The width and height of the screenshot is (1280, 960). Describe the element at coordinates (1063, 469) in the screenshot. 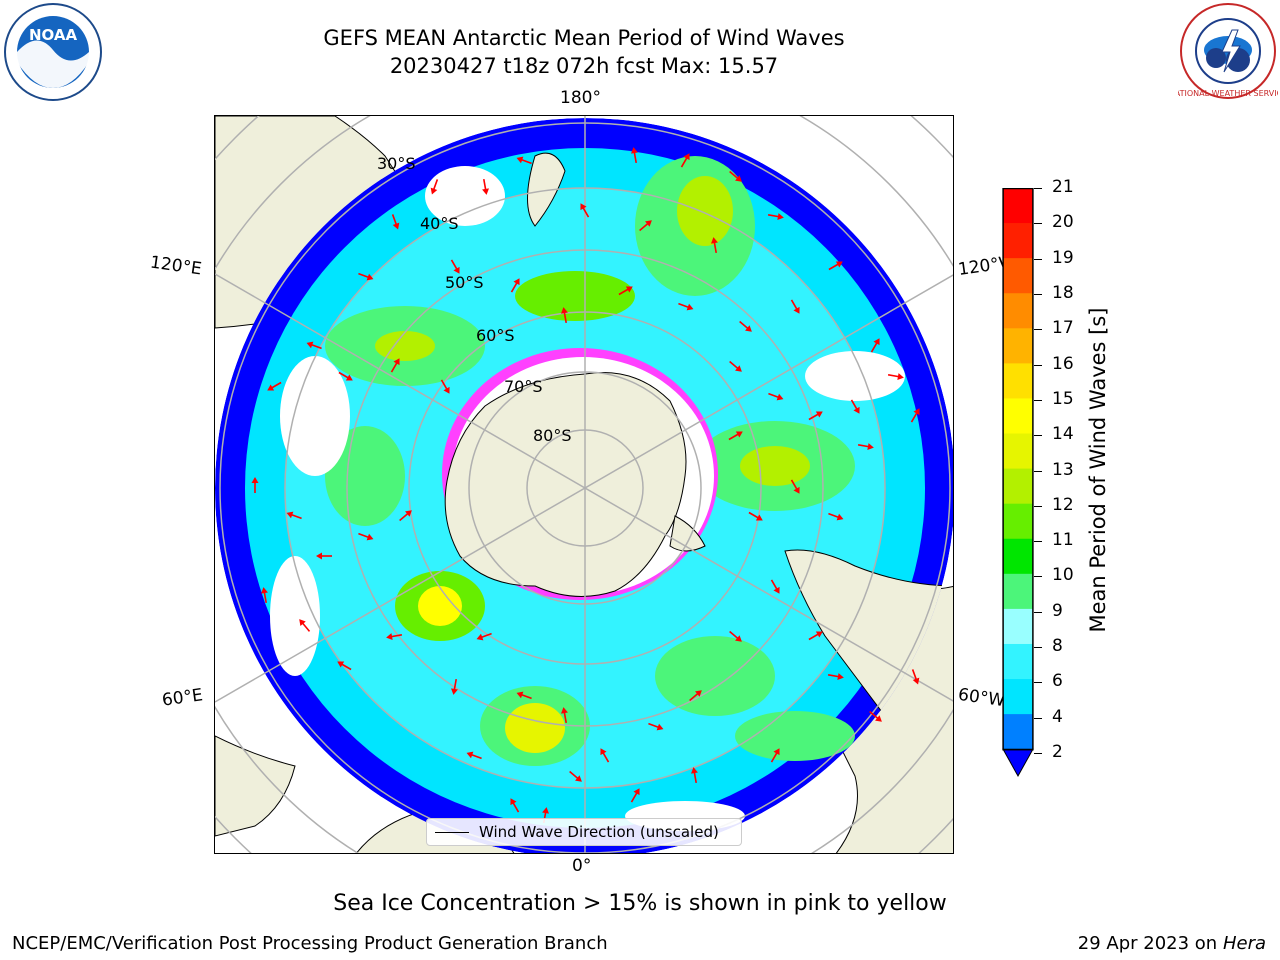

I see `colorbar-tick: 13` at that location.